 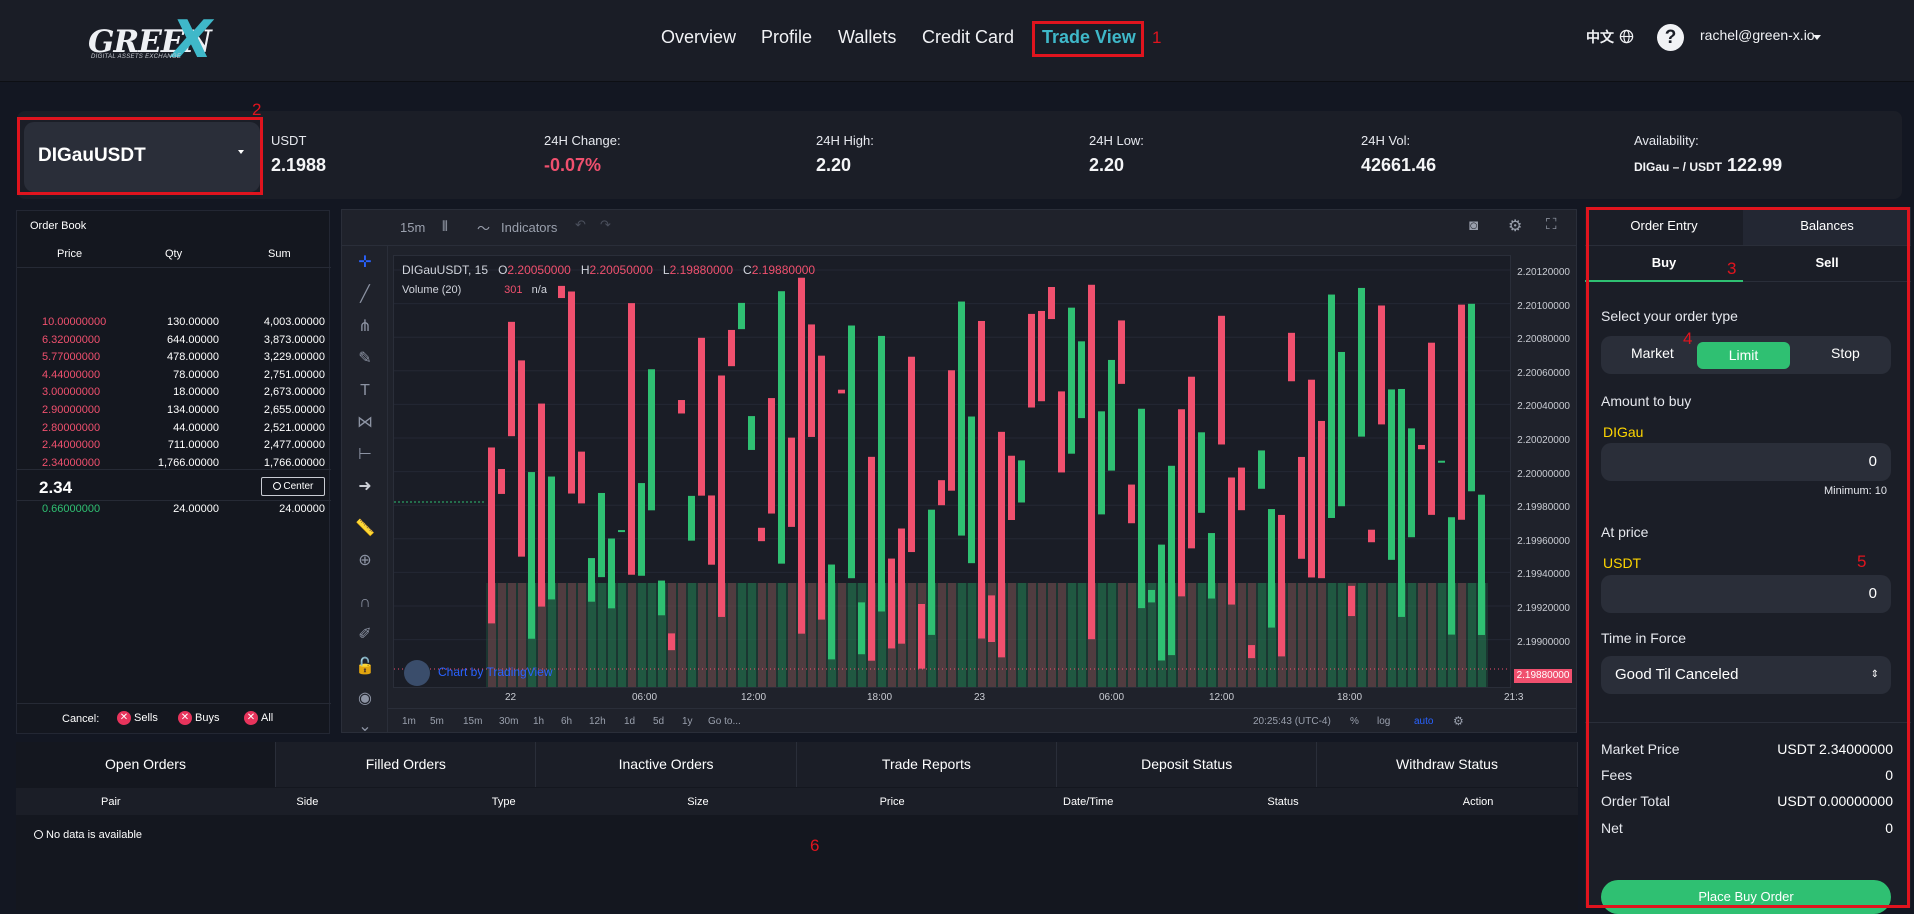 What do you see at coordinates (365, 726) in the screenshot?
I see `chevron-down-icon: ⌄` at bounding box center [365, 726].